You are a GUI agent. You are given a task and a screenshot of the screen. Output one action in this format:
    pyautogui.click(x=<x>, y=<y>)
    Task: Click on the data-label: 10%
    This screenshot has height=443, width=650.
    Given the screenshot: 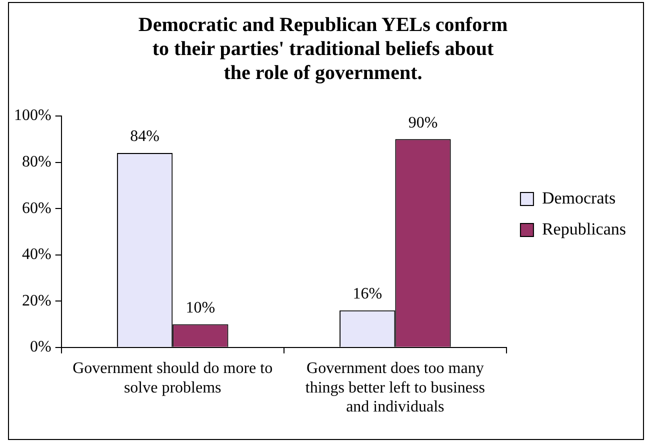 What is the action you would take?
    pyautogui.click(x=201, y=307)
    